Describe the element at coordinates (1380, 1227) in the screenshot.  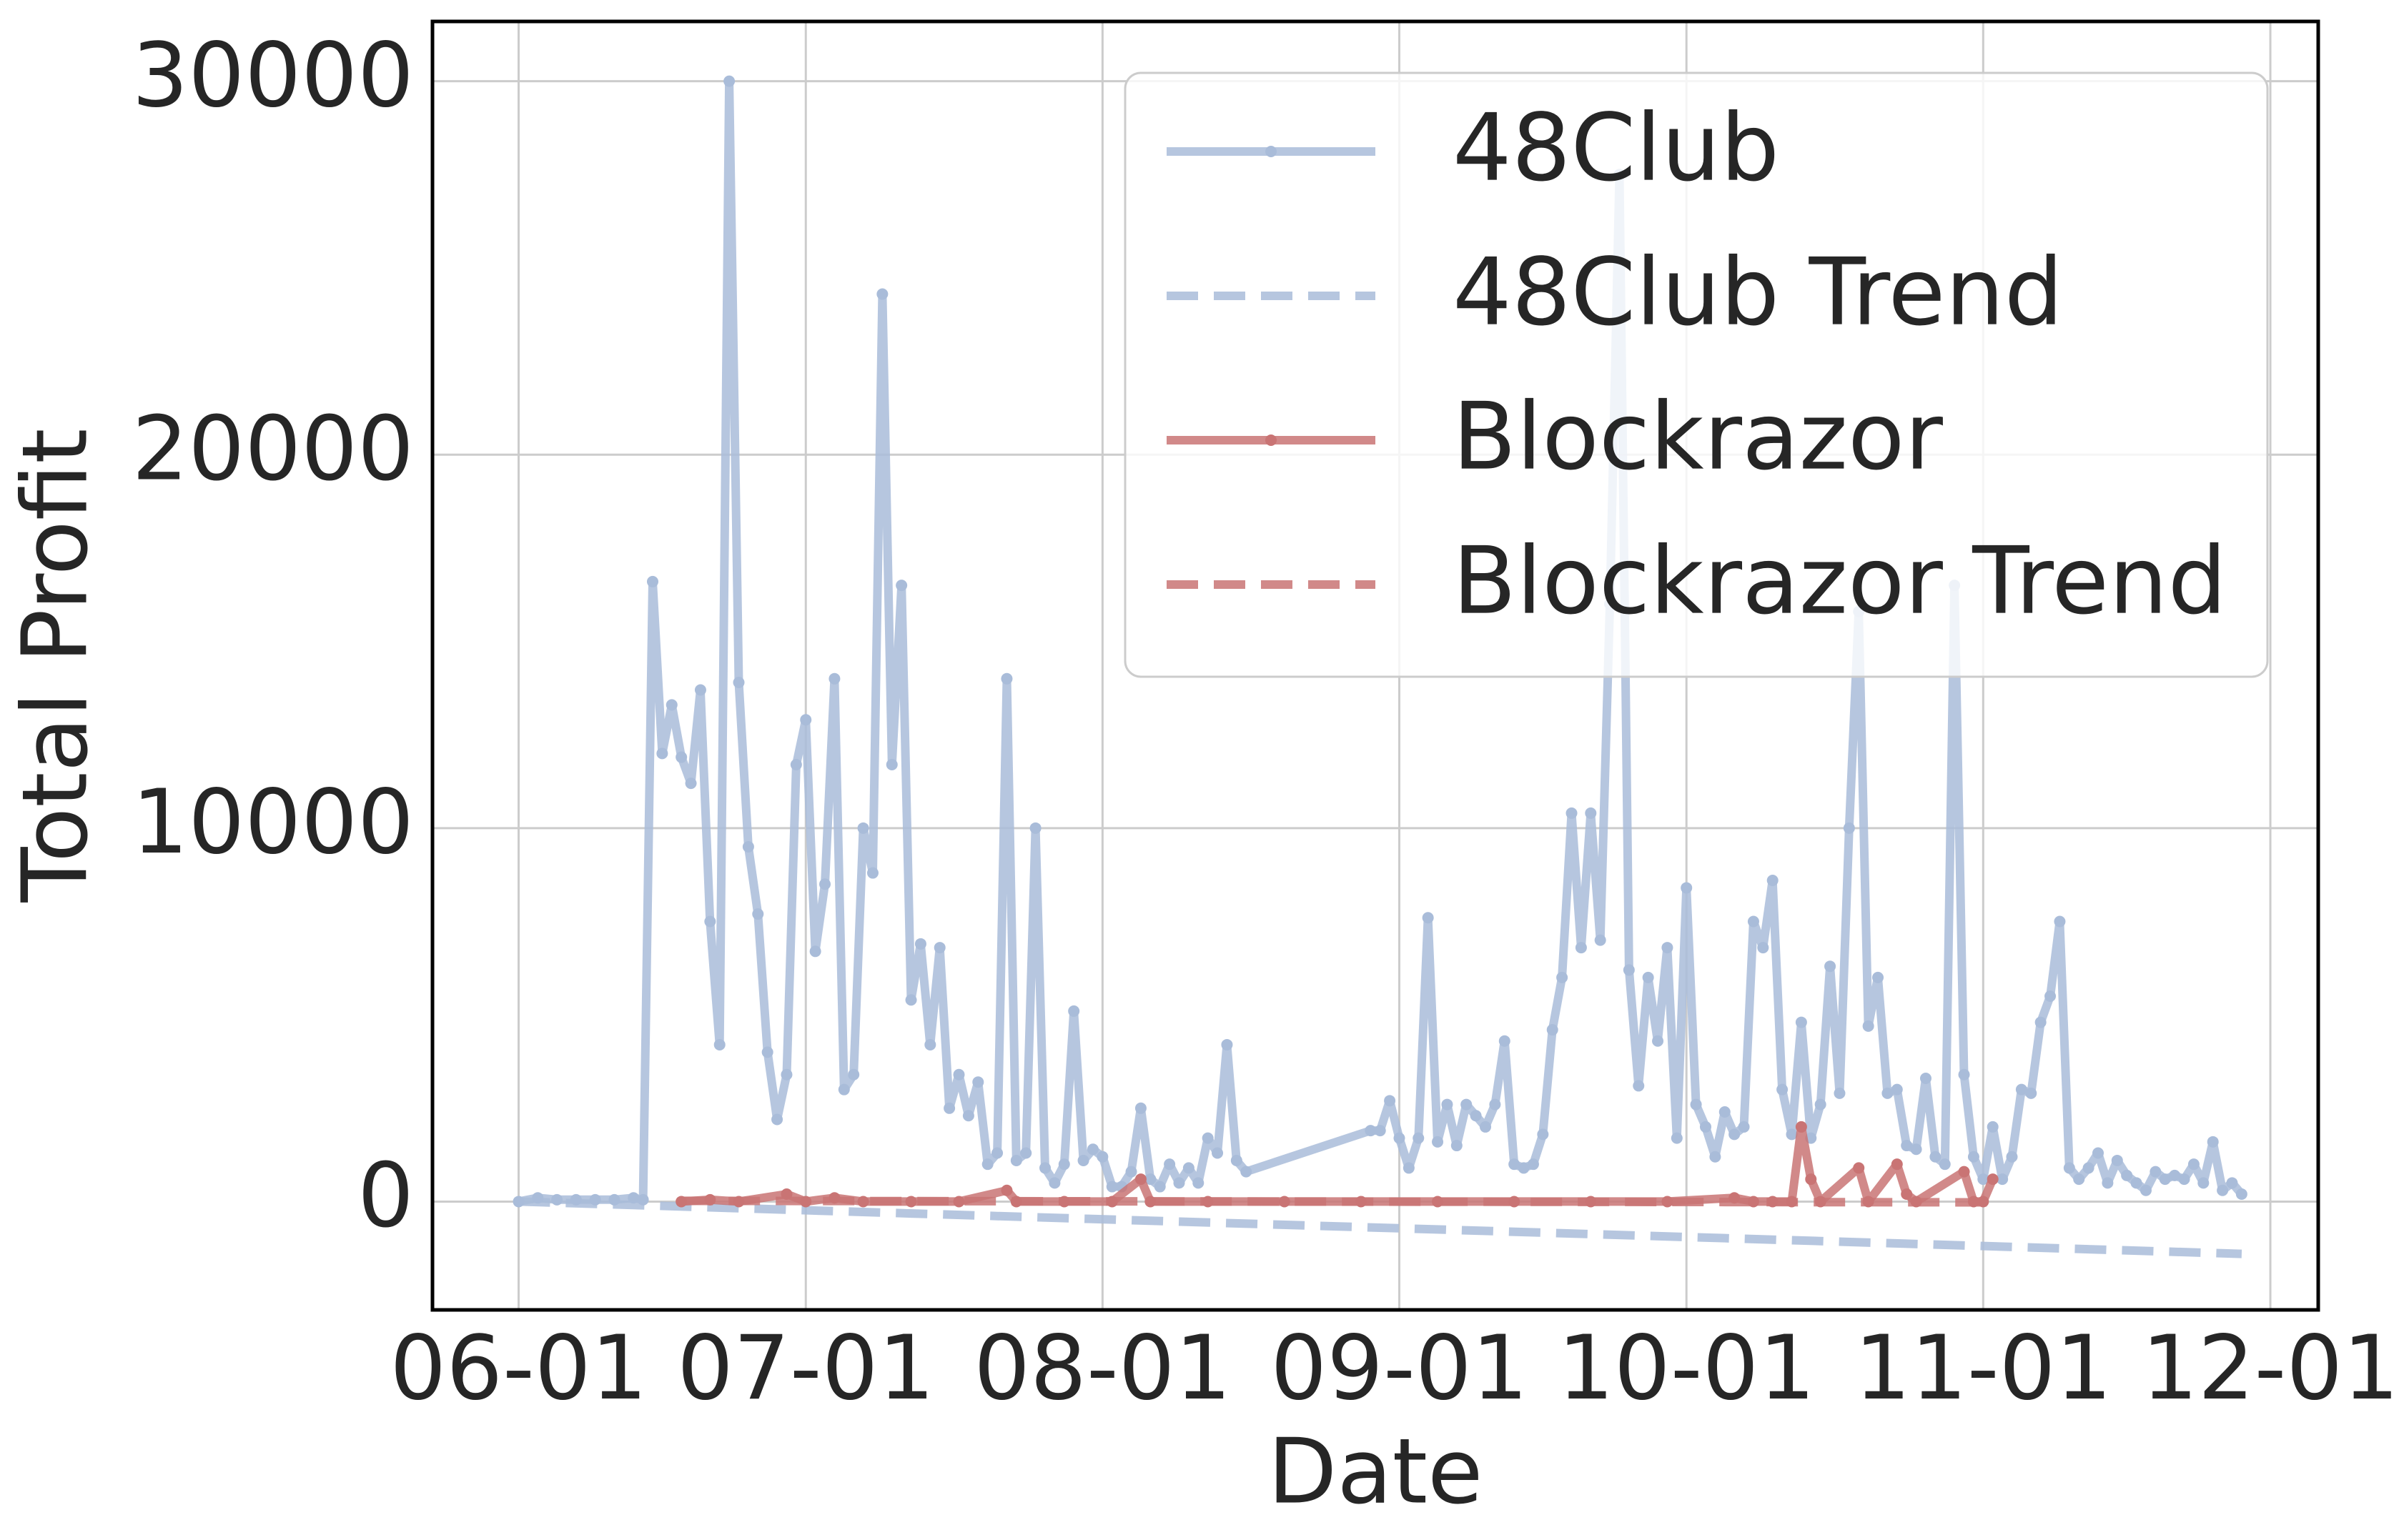
I see `trend-line` at that location.